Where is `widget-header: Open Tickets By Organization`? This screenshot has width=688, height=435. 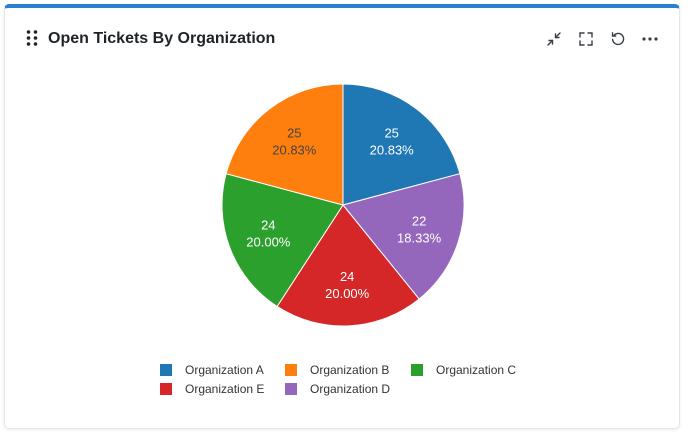 widget-header: Open Tickets By Organization is located at coordinates (342, 36).